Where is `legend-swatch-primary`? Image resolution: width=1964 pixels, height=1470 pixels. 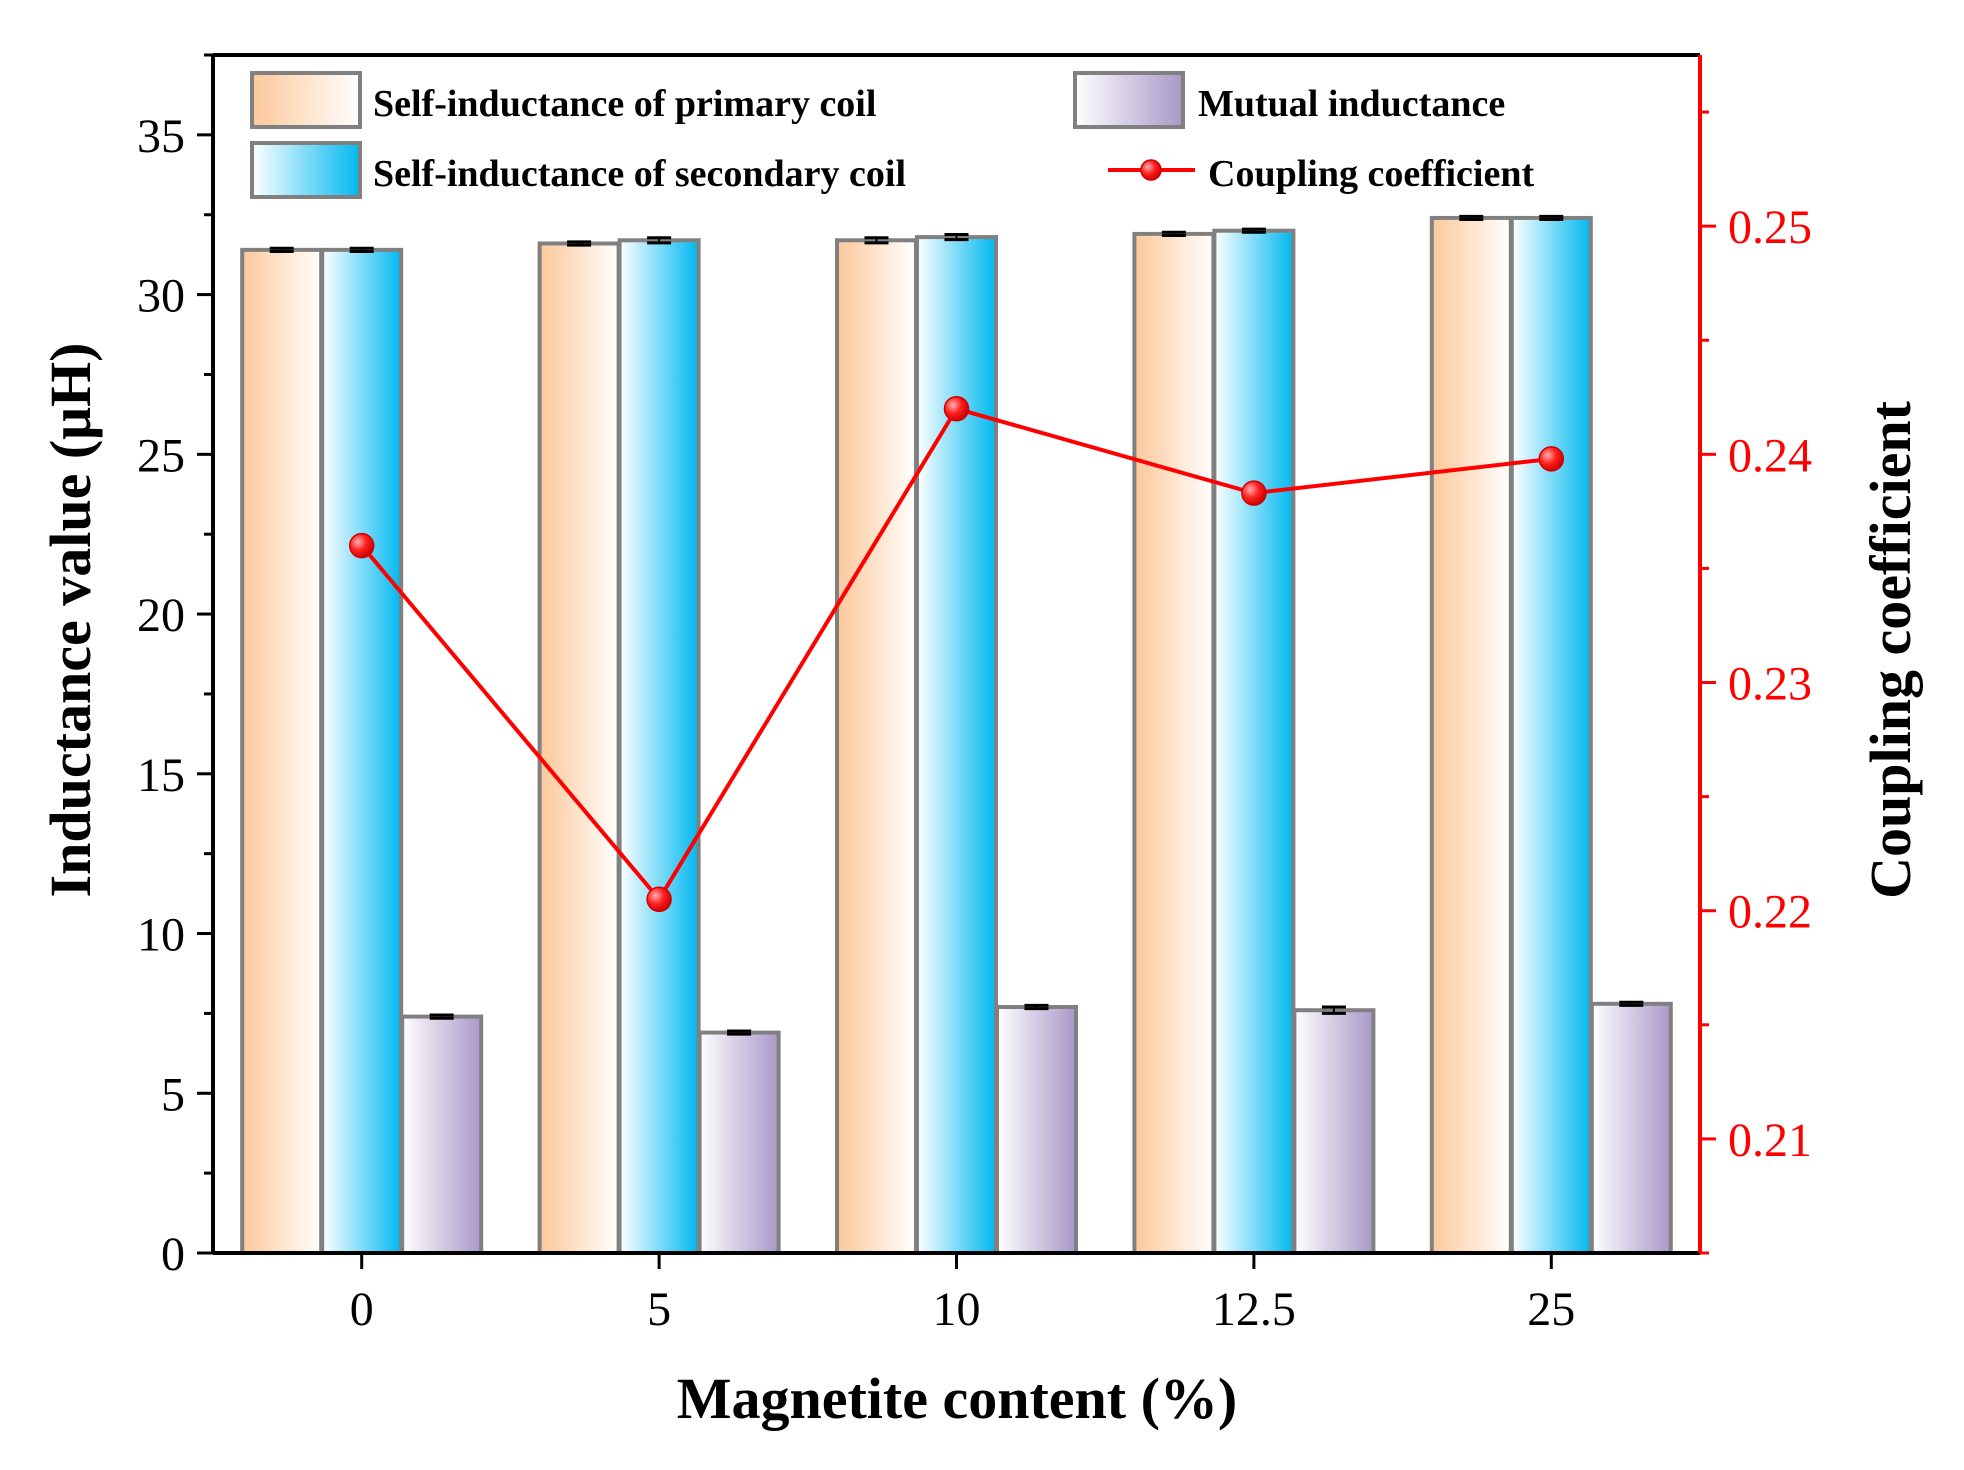
legend-swatch-primary is located at coordinates (306, 100).